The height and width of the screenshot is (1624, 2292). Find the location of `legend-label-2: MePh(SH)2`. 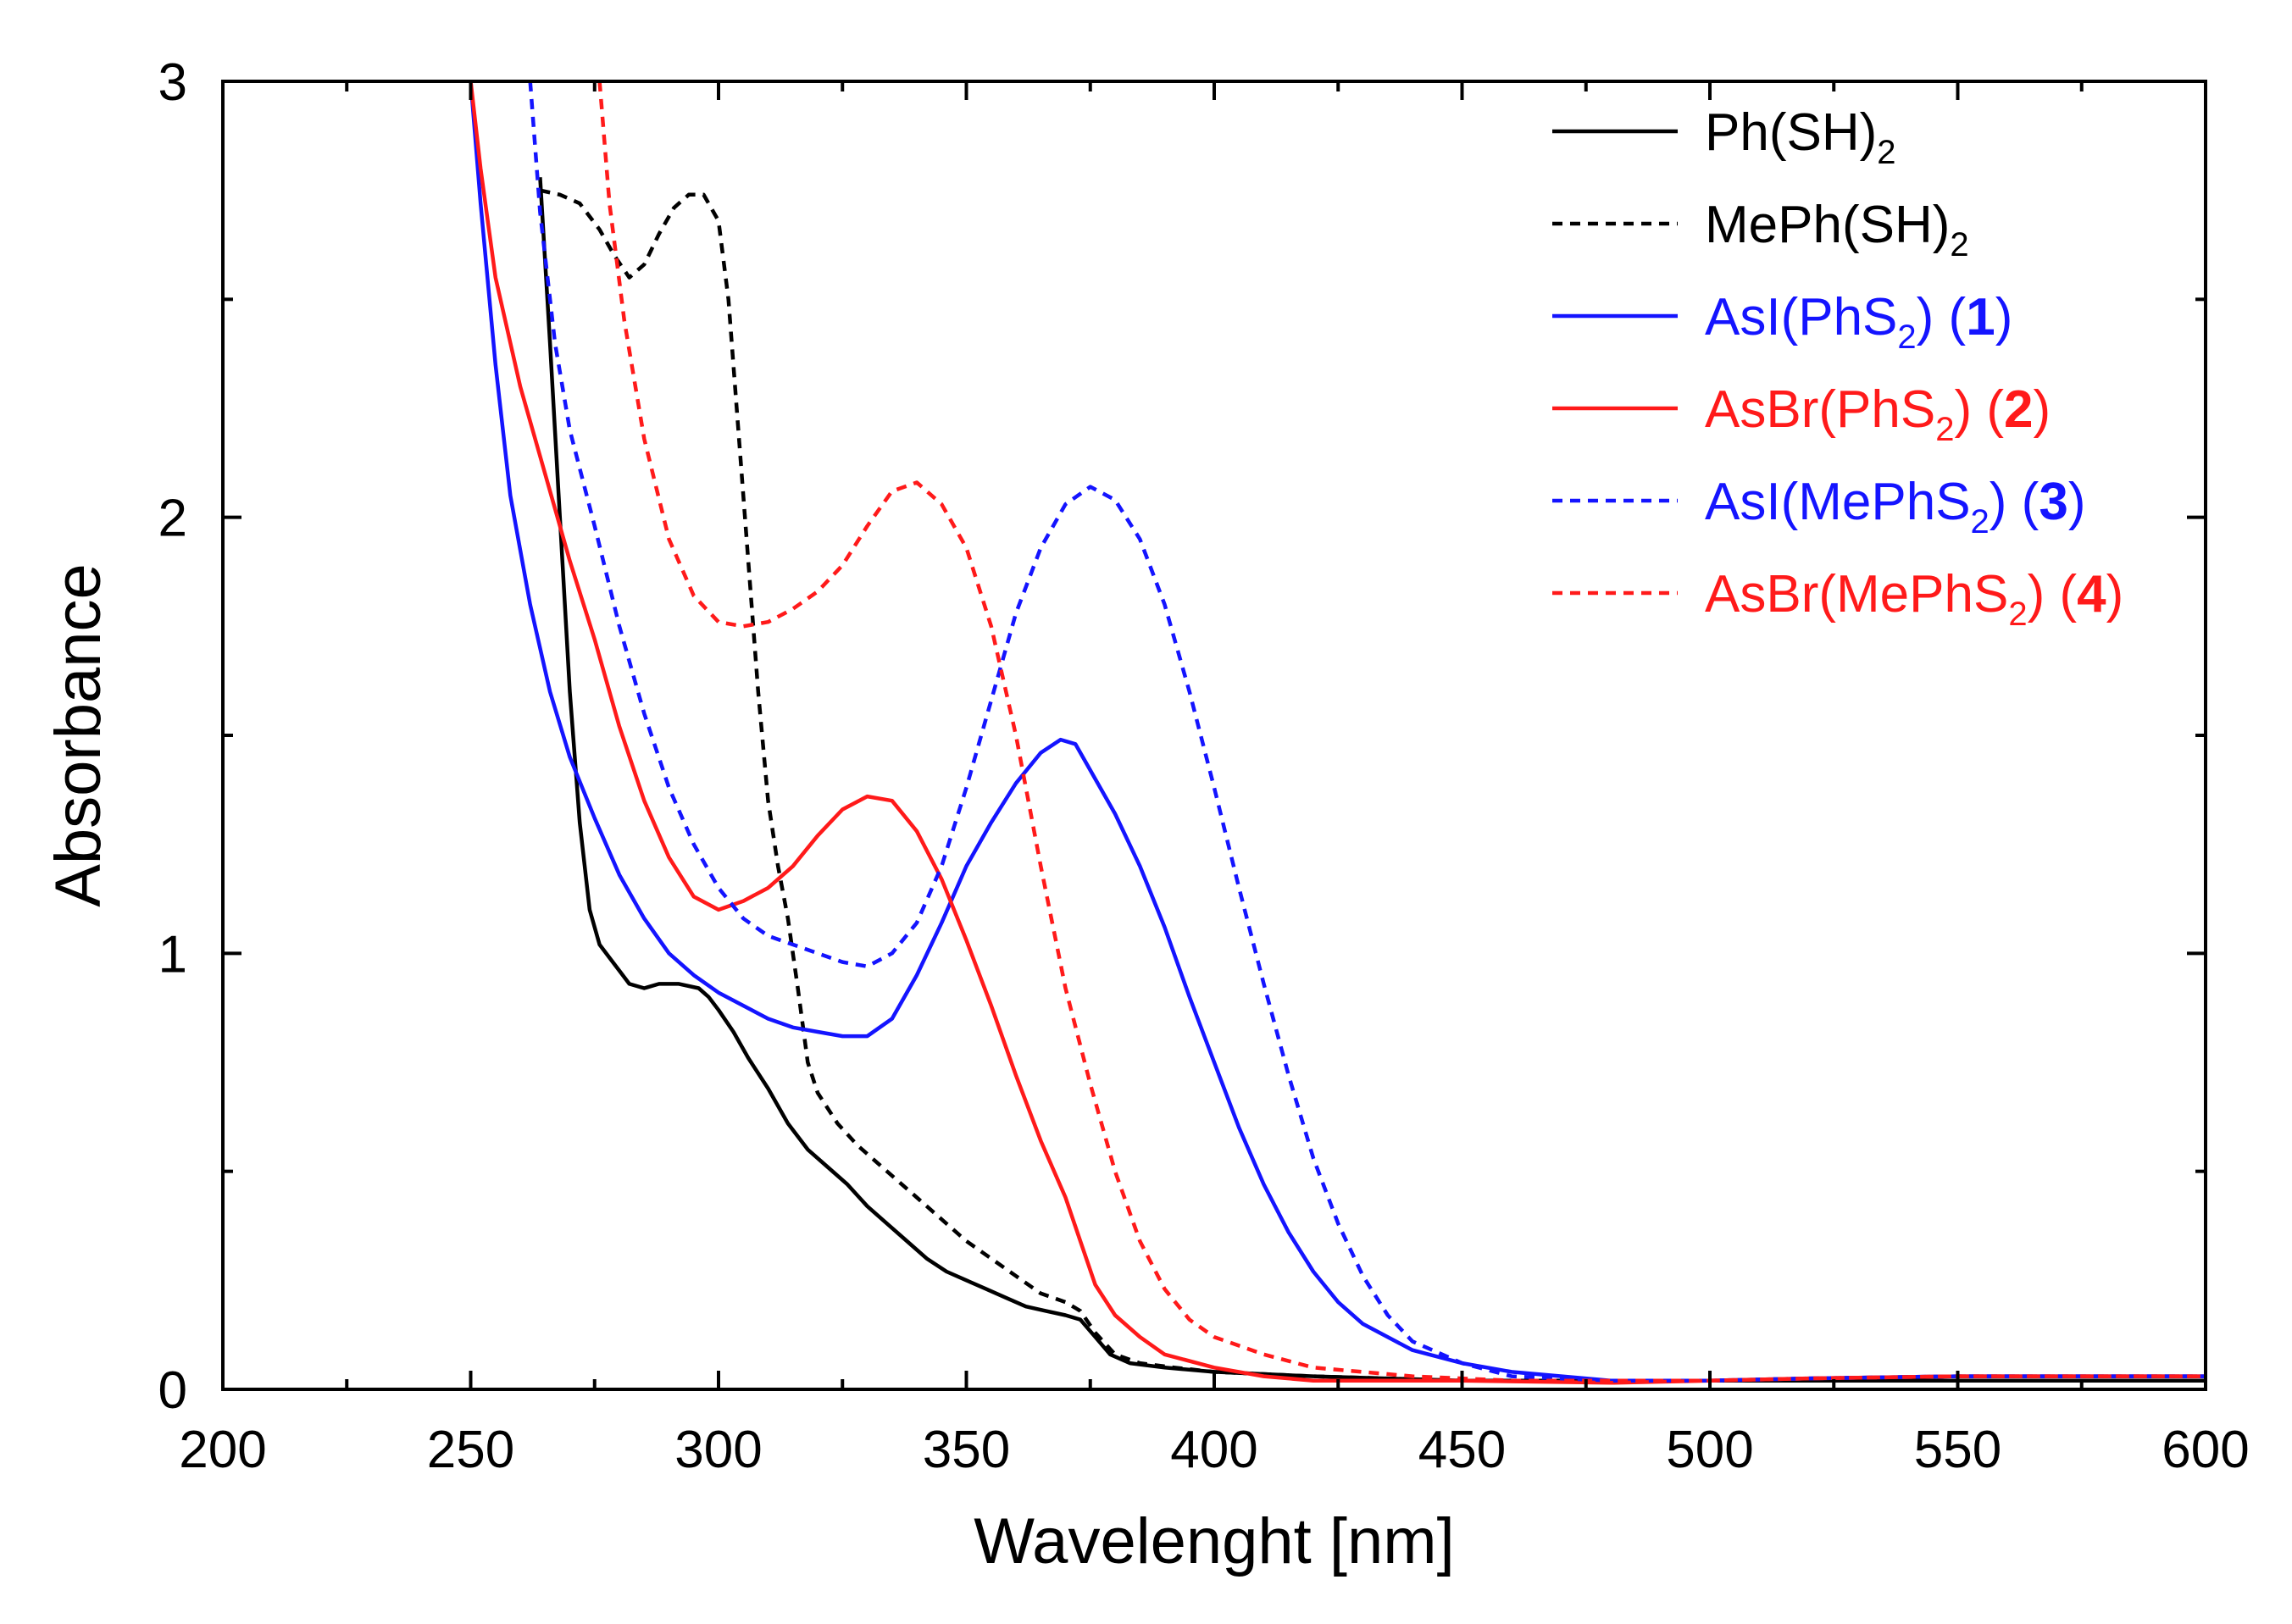

legend-label-2: MePh(SH)2 is located at coordinates (1837, 230).